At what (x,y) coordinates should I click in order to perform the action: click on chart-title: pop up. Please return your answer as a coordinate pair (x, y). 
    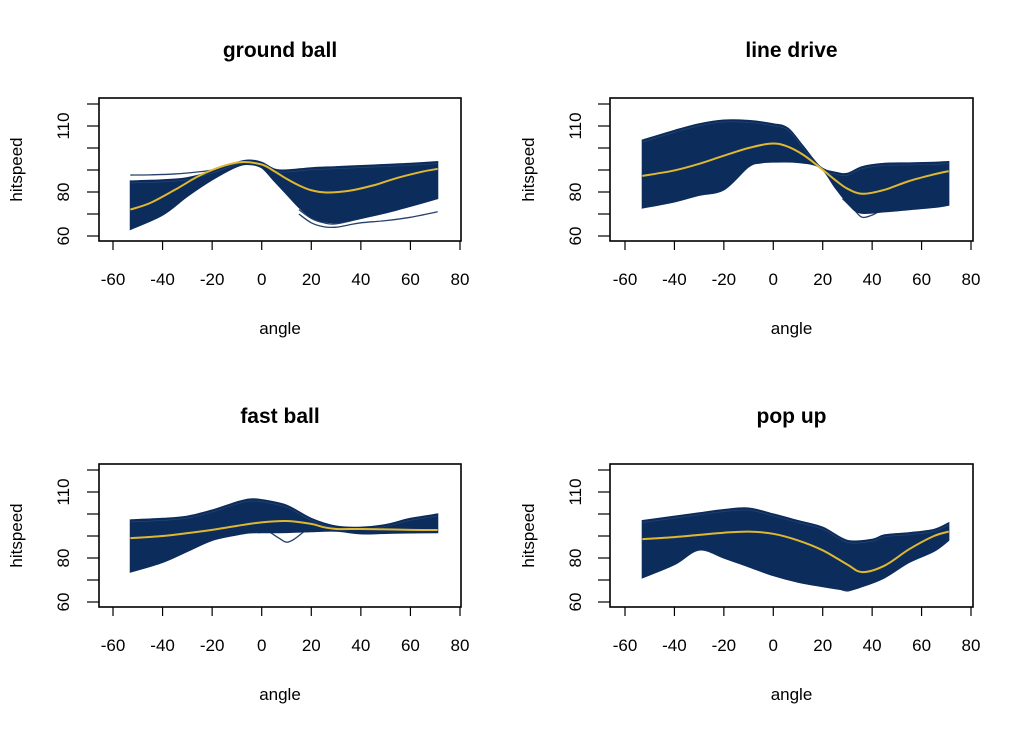
    Looking at the image, I should click on (792, 416).